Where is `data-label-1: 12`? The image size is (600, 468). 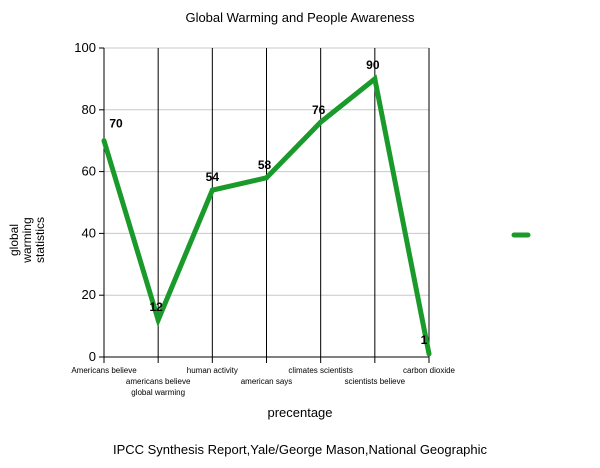 data-label-1: 12 is located at coordinates (156, 307).